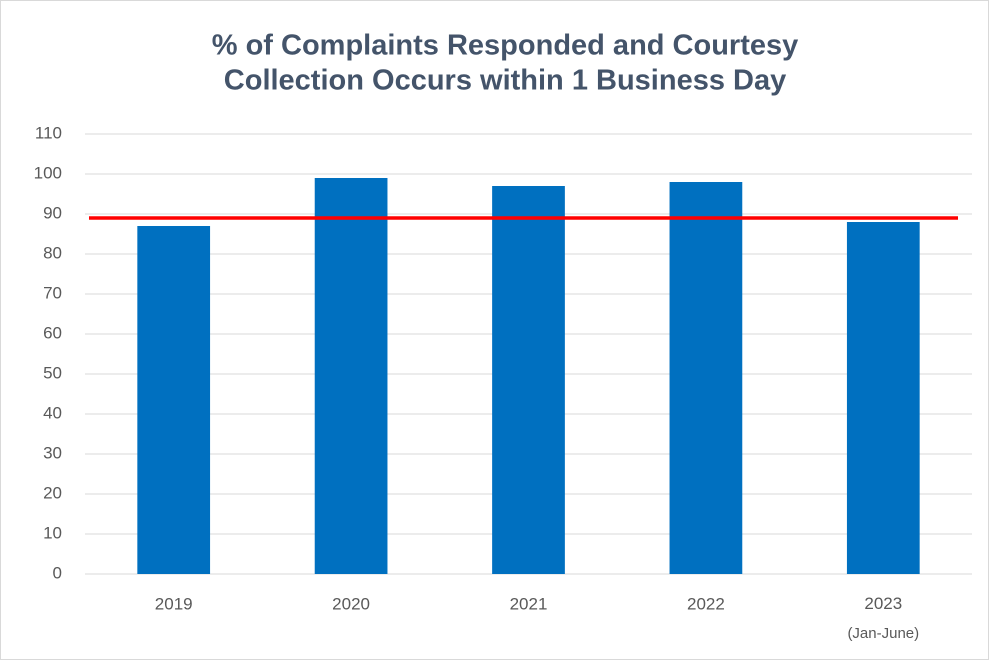  I want to click on y-tick-label: 20, so click(52, 492).